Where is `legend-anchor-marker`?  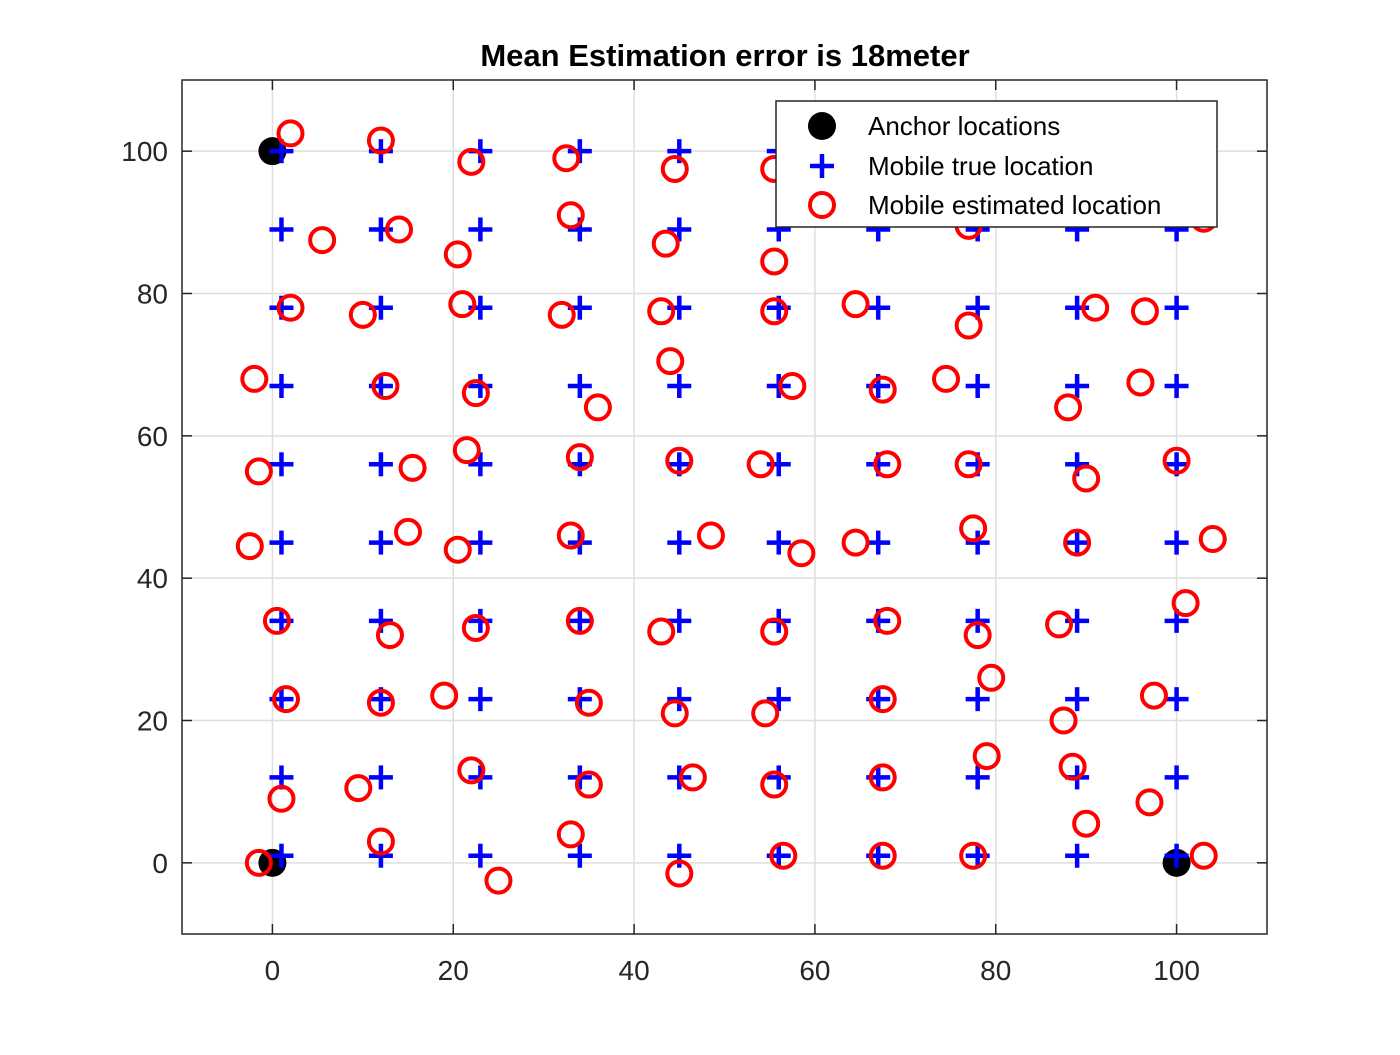
legend-anchor-marker is located at coordinates (822, 126).